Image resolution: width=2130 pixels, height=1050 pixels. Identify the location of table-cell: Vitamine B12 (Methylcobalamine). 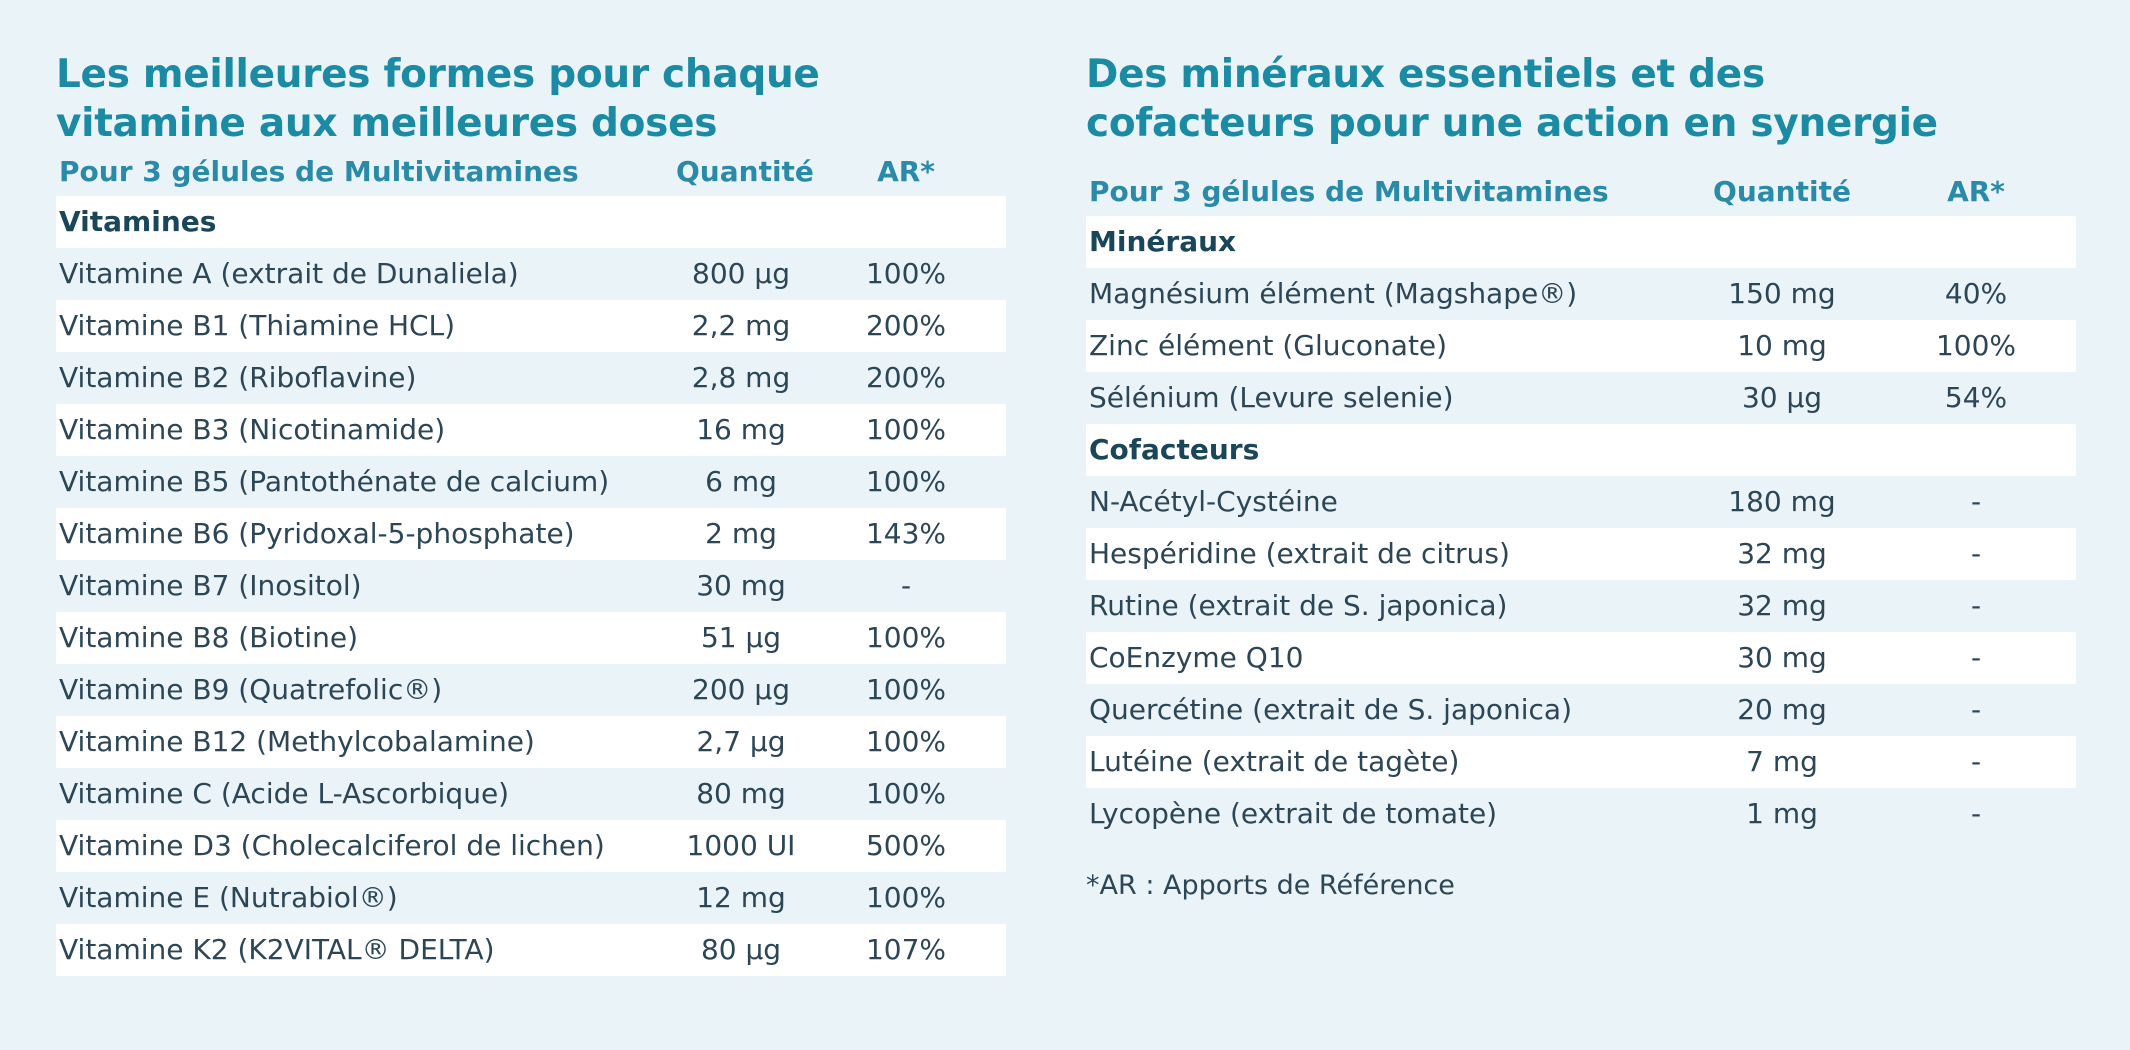
(297, 741).